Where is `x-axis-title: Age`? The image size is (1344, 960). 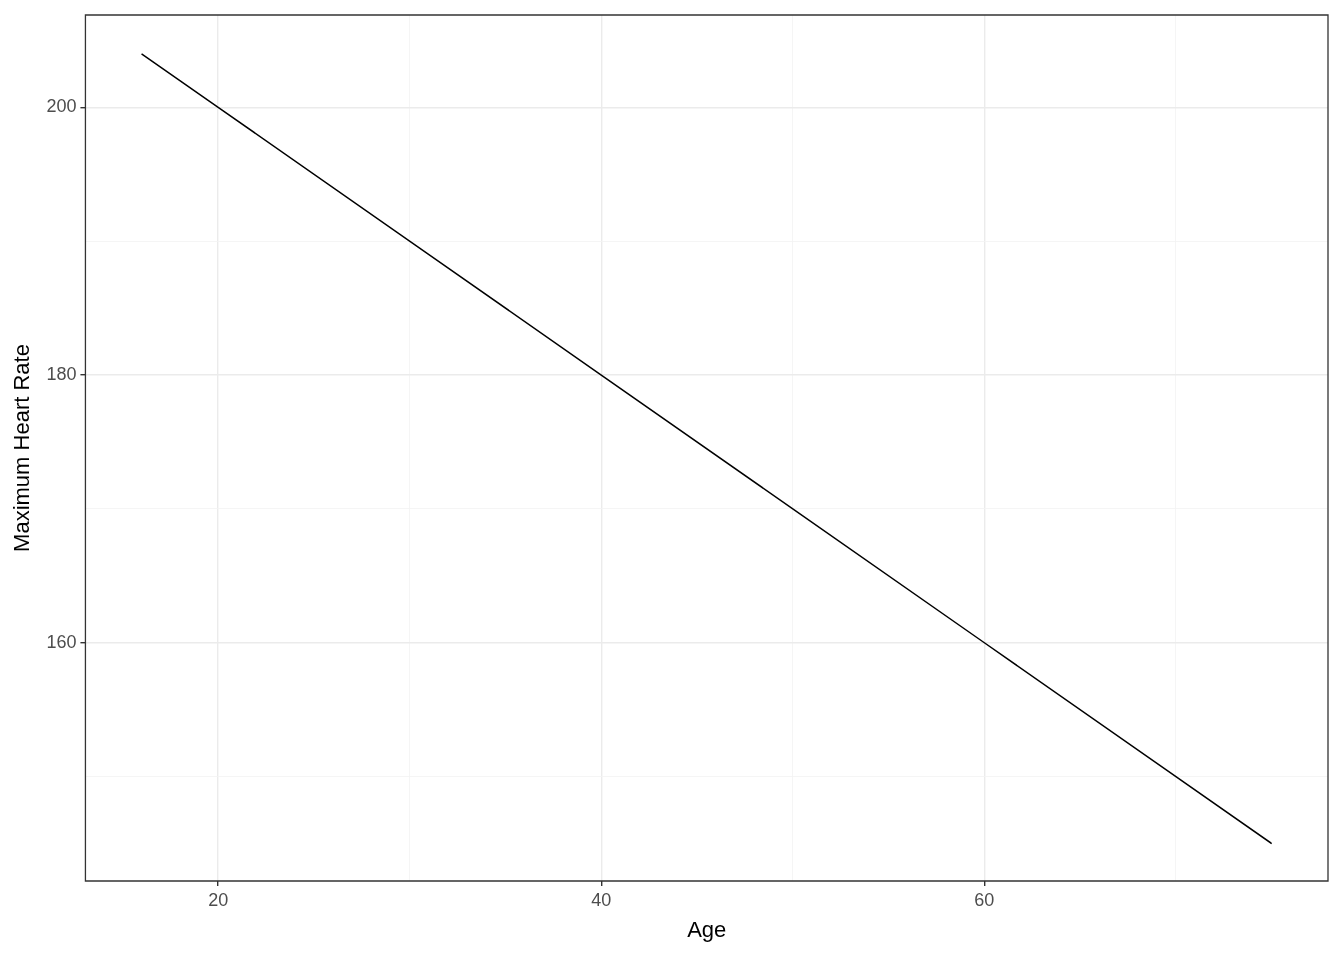
x-axis-title: Age is located at coordinates (707, 929).